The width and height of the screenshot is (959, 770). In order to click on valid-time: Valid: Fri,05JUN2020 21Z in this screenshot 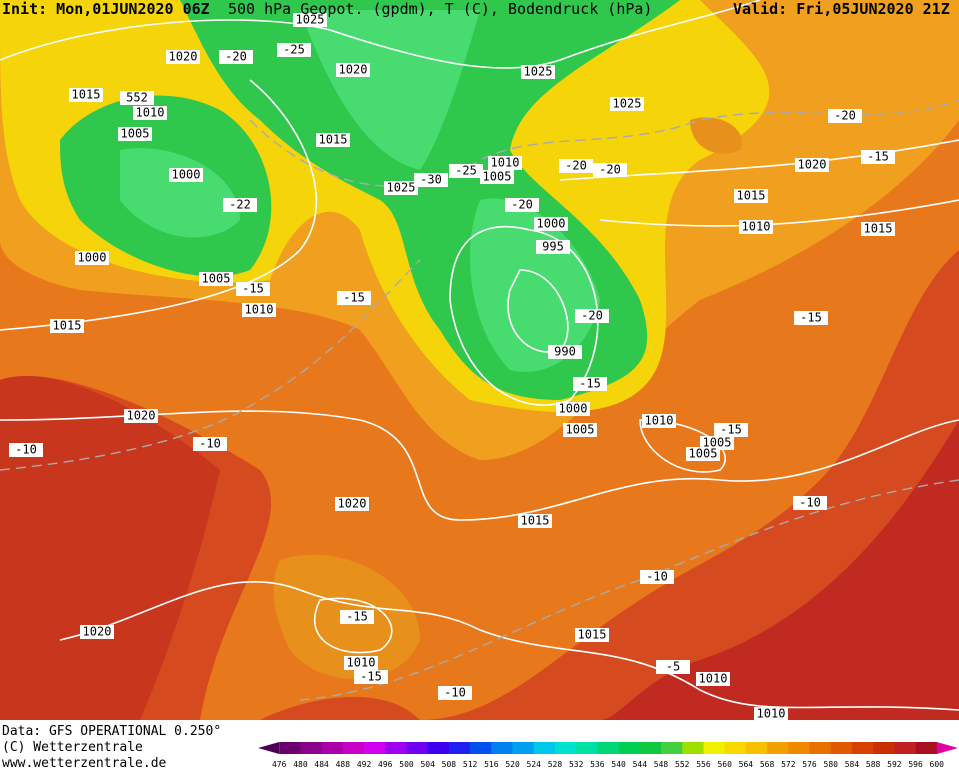, I will do `click(841, 9)`.